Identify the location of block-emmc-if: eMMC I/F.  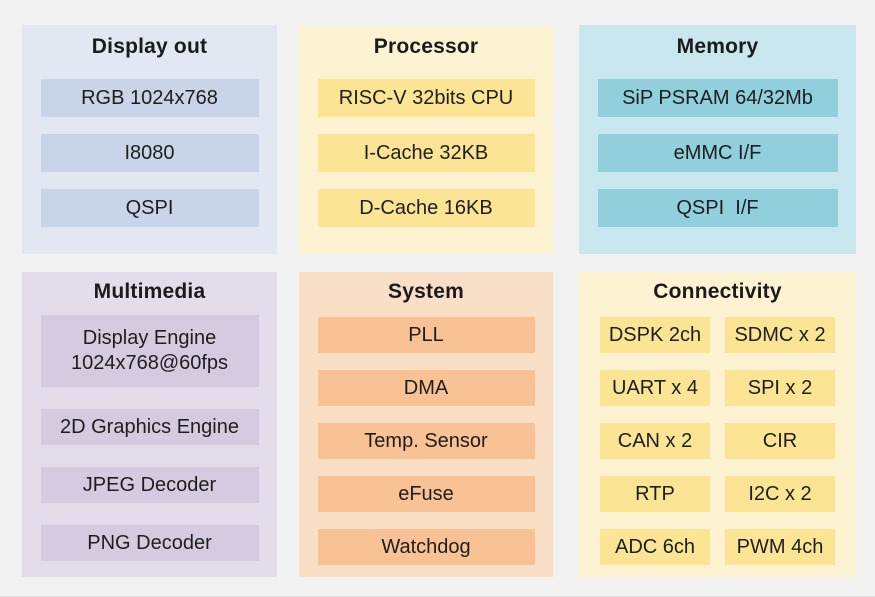
(717, 153).